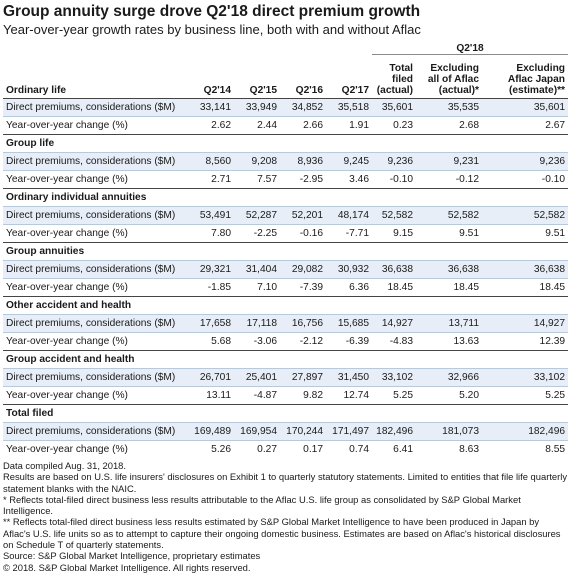 This screenshot has width=571, height=573. I want to click on table-cell: 32,966, so click(449, 377).